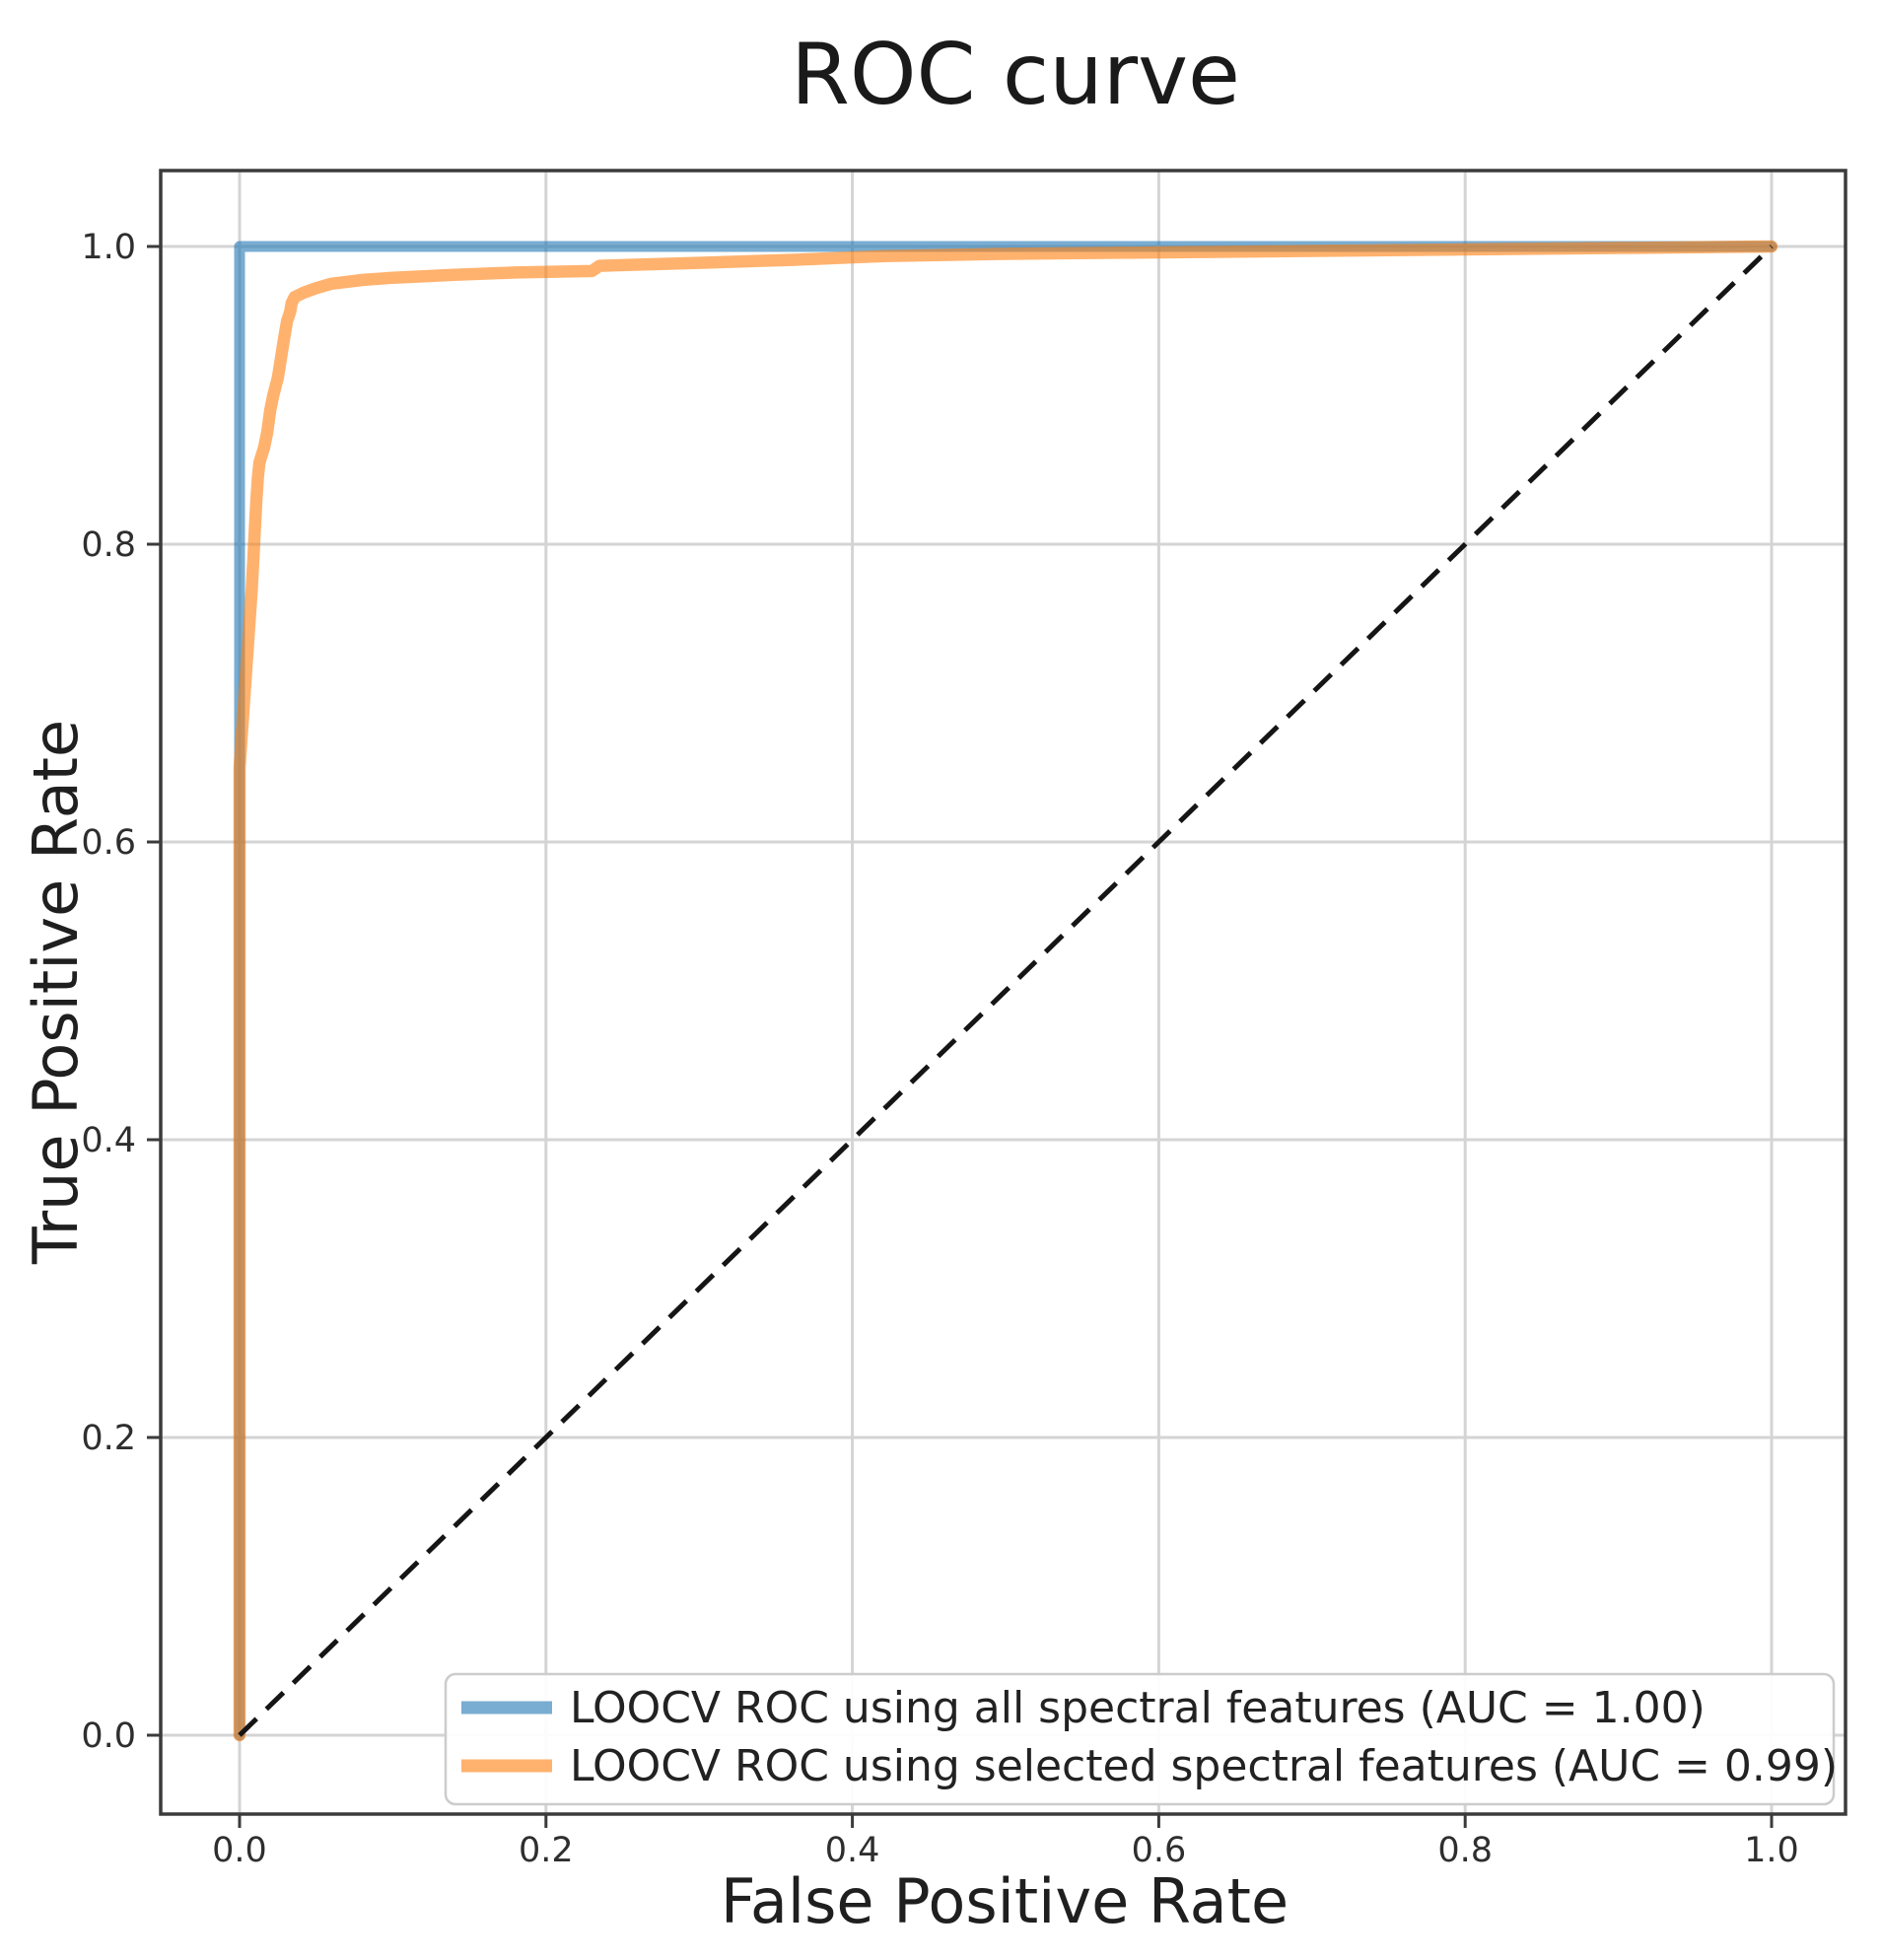 Image resolution: width=1882 pixels, height=1960 pixels. Describe the element at coordinates (239, 1850) in the screenshot. I see `x-tick-label: 0.0` at that location.